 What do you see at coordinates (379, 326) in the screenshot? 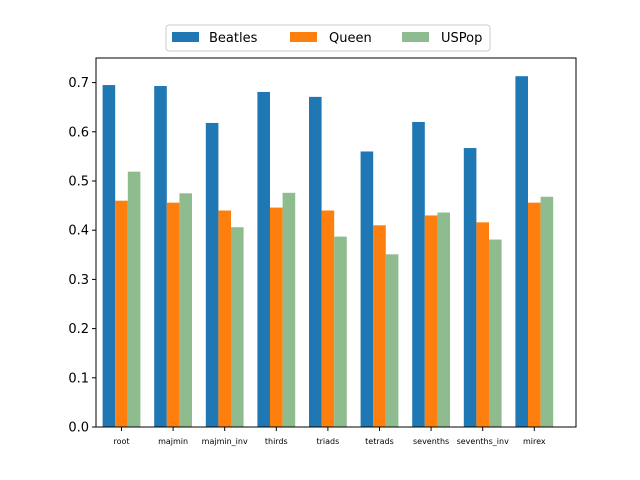
I see `bar-queen-tetrads` at bounding box center [379, 326].